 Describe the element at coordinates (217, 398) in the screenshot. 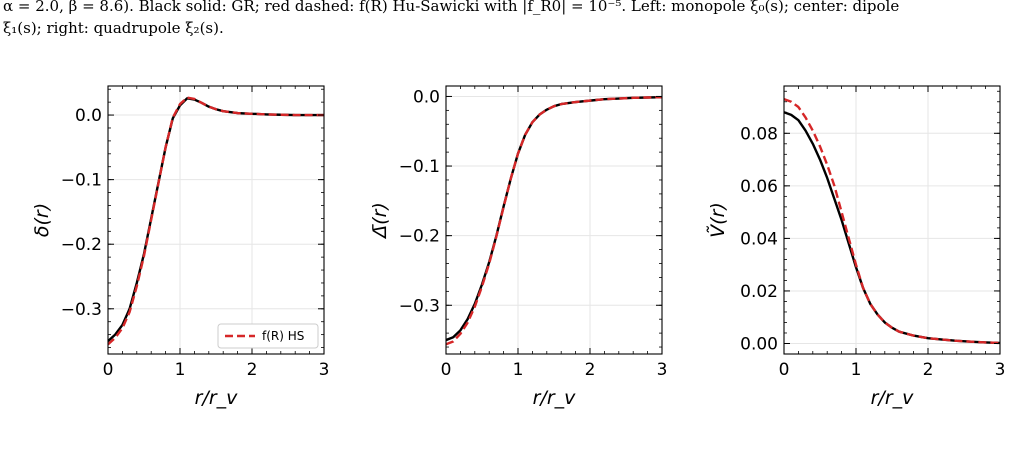

I see `monopole-xlabel: r/r_v` at that location.